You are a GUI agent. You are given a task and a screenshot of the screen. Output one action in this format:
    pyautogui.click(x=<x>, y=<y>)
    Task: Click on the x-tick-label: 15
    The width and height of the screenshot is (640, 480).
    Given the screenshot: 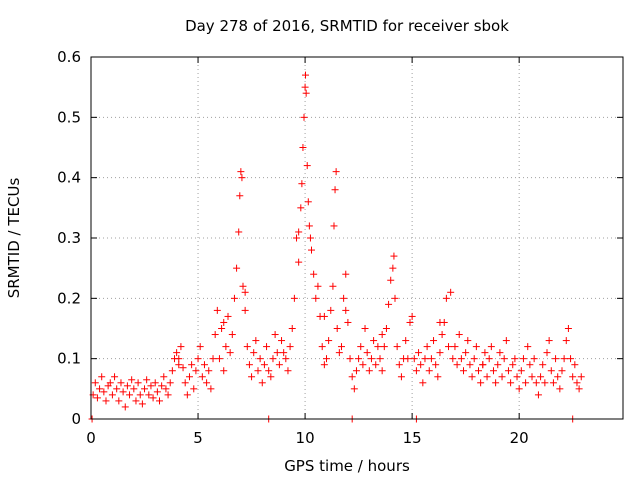 What is the action you would take?
    pyautogui.click(x=412, y=438)
    